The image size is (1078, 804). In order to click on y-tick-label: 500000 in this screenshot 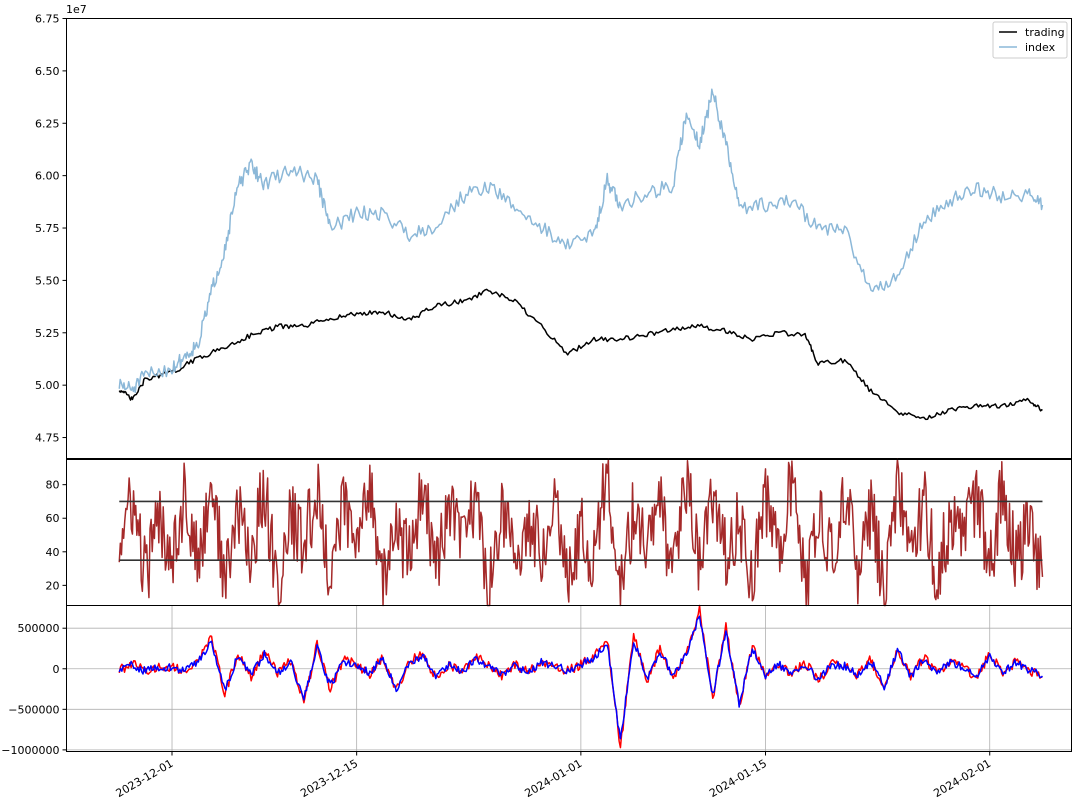, I will do `click(39, 628)`.